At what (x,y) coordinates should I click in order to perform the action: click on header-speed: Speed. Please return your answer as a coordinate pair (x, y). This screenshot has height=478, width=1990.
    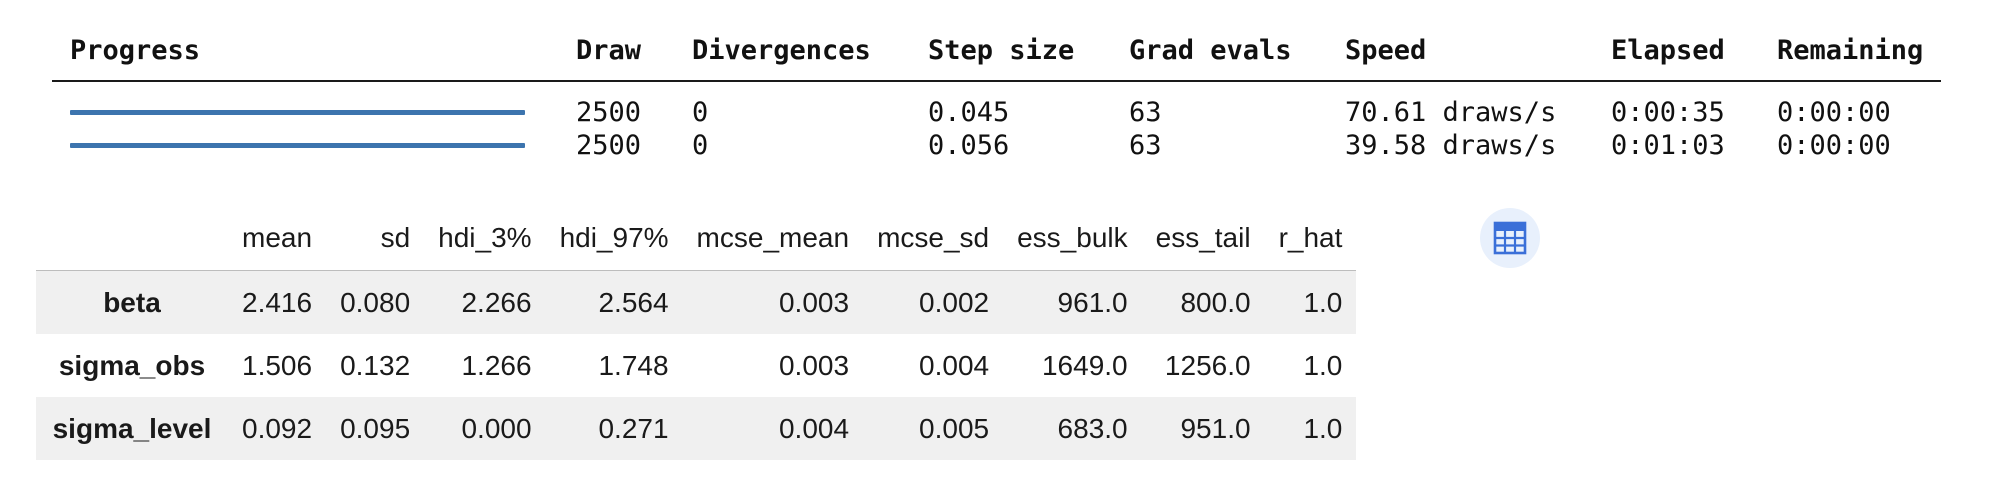
    Looking at the image, I should click on (1460, 56).